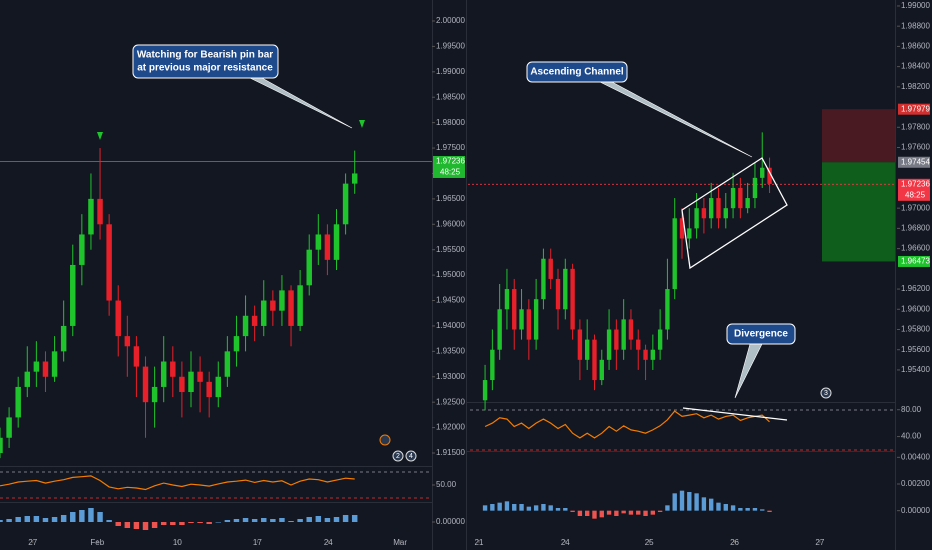 The image size is (932, 550). I want to click on level-label: 1.96473, so click(915, 261).